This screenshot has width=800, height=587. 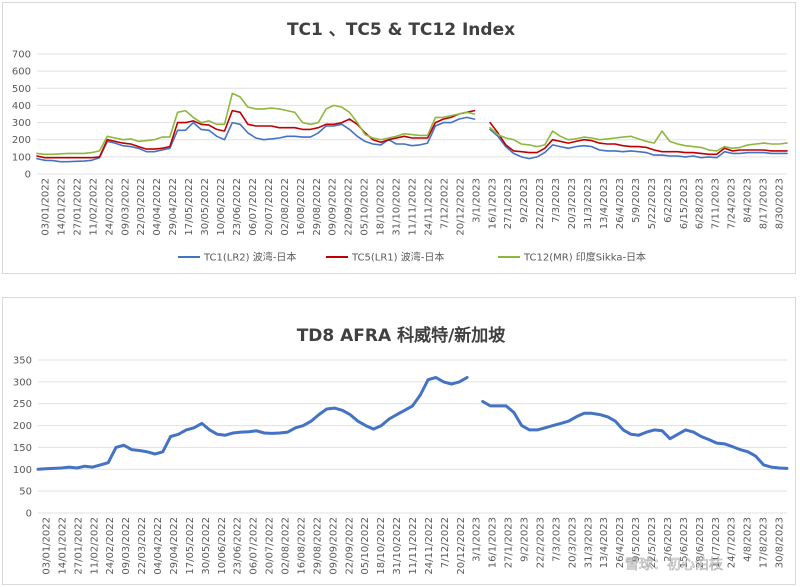 What do you see at coordinates (21, 89) in the screenshot?
I see `y-tick-label: 500` at bounding box center [21, 89].